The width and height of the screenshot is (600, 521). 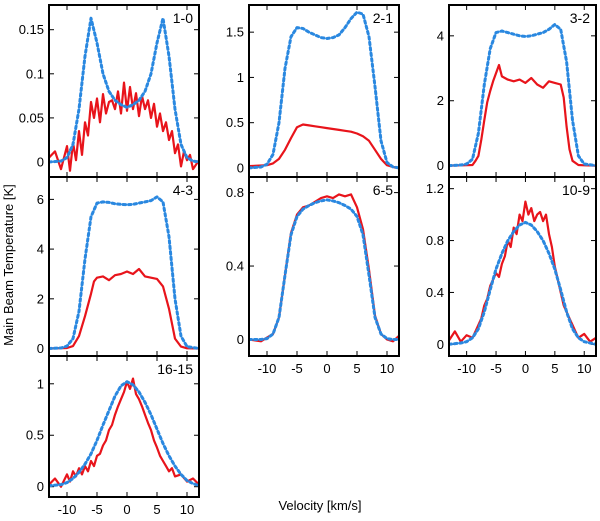 I want to click on panel-16-15: 0 0.5 1 -10 -5 0 5 10 16-15, so click(x=113, y=436).